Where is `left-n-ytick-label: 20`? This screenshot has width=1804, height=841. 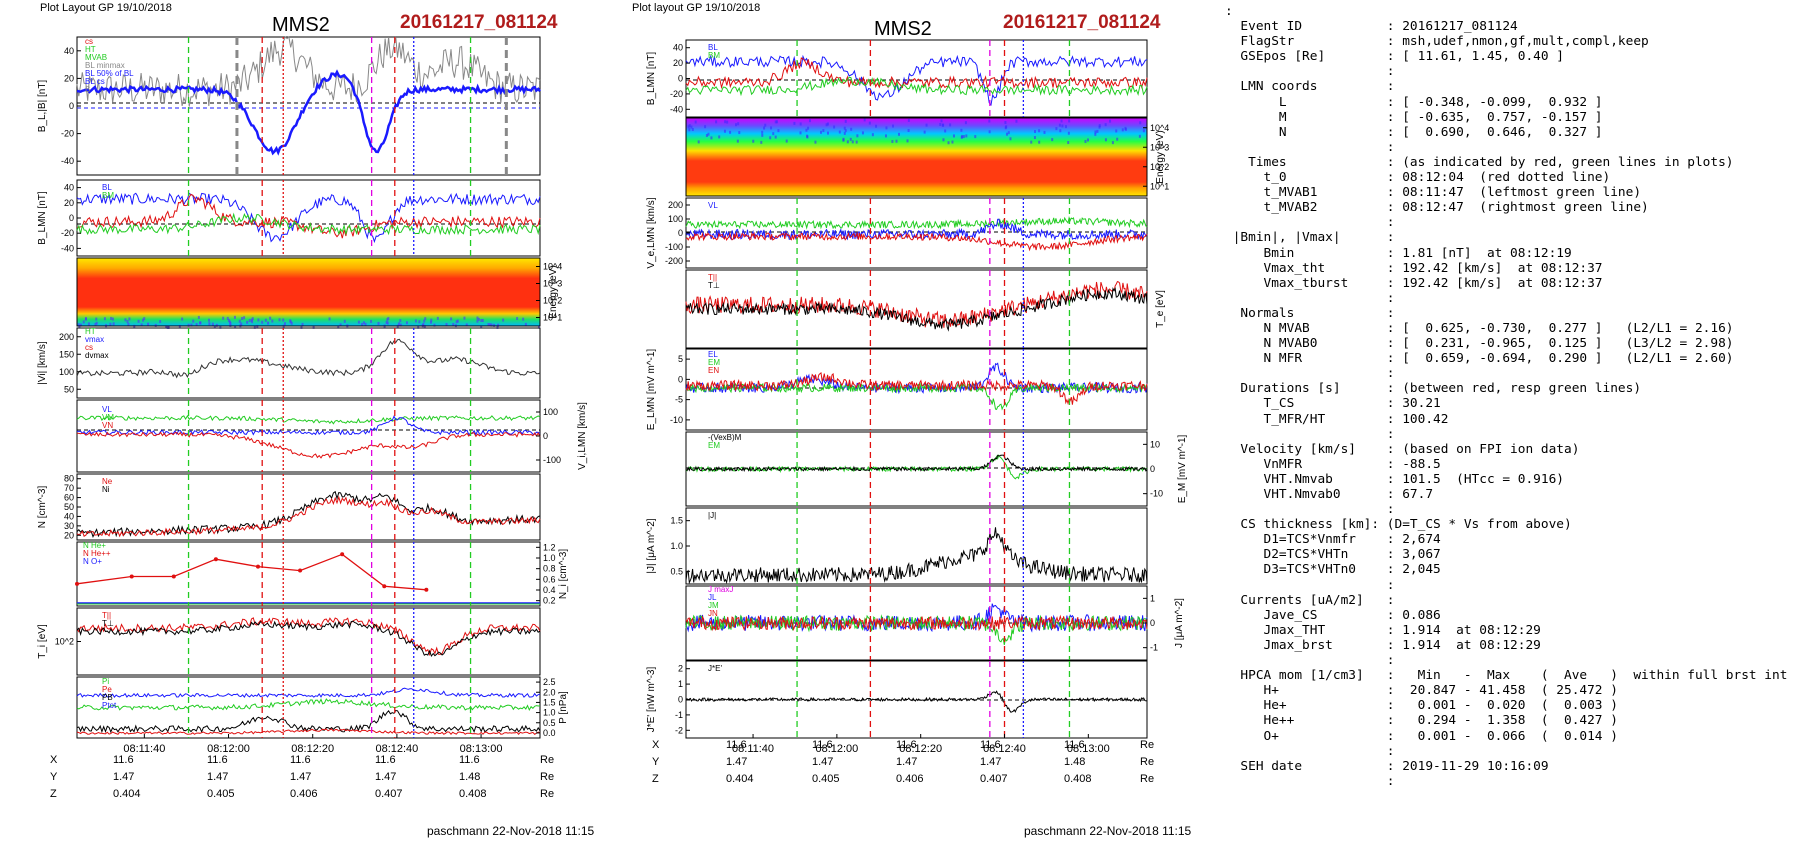 left-n-ytick-label: 20 is located at coordinates (69, 535).